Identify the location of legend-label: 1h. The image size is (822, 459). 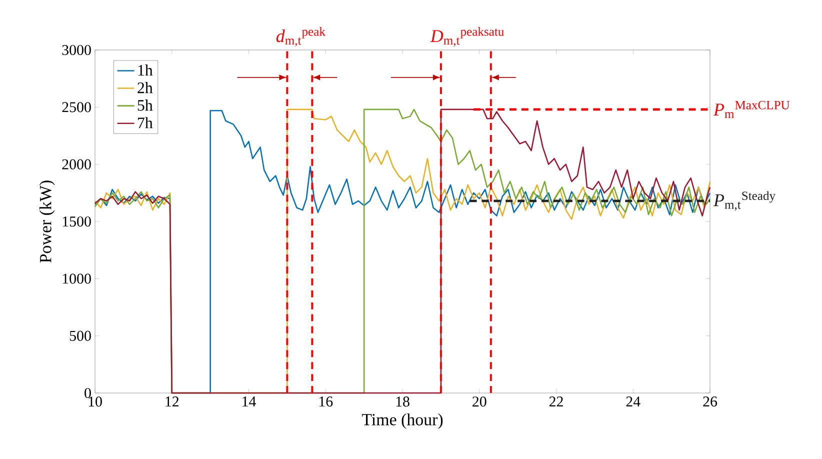
(145, 70).